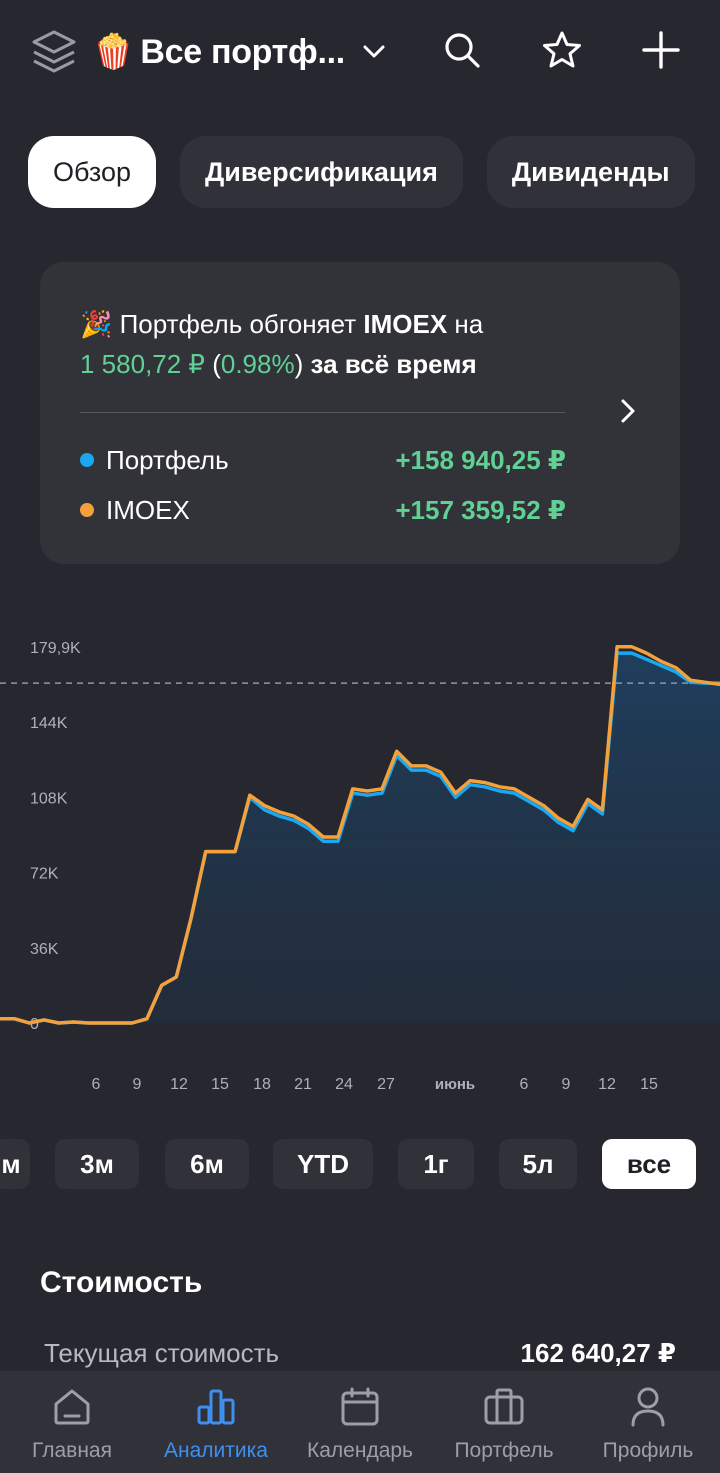  Describe the element at coordinates (436, 1164) in the screenshot. I see `period-1y: 1г` at that location.